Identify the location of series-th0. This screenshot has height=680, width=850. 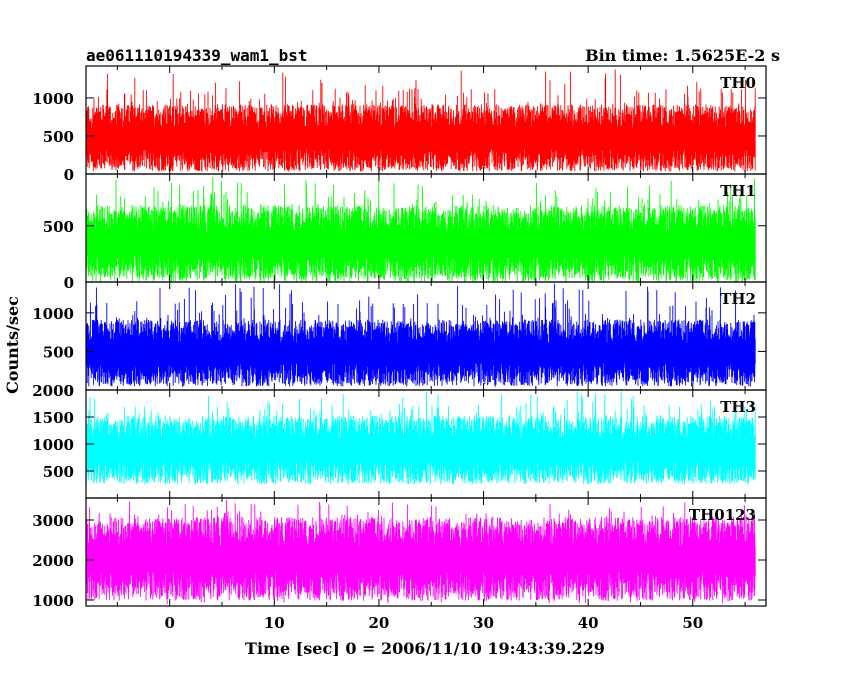
(420, 120).